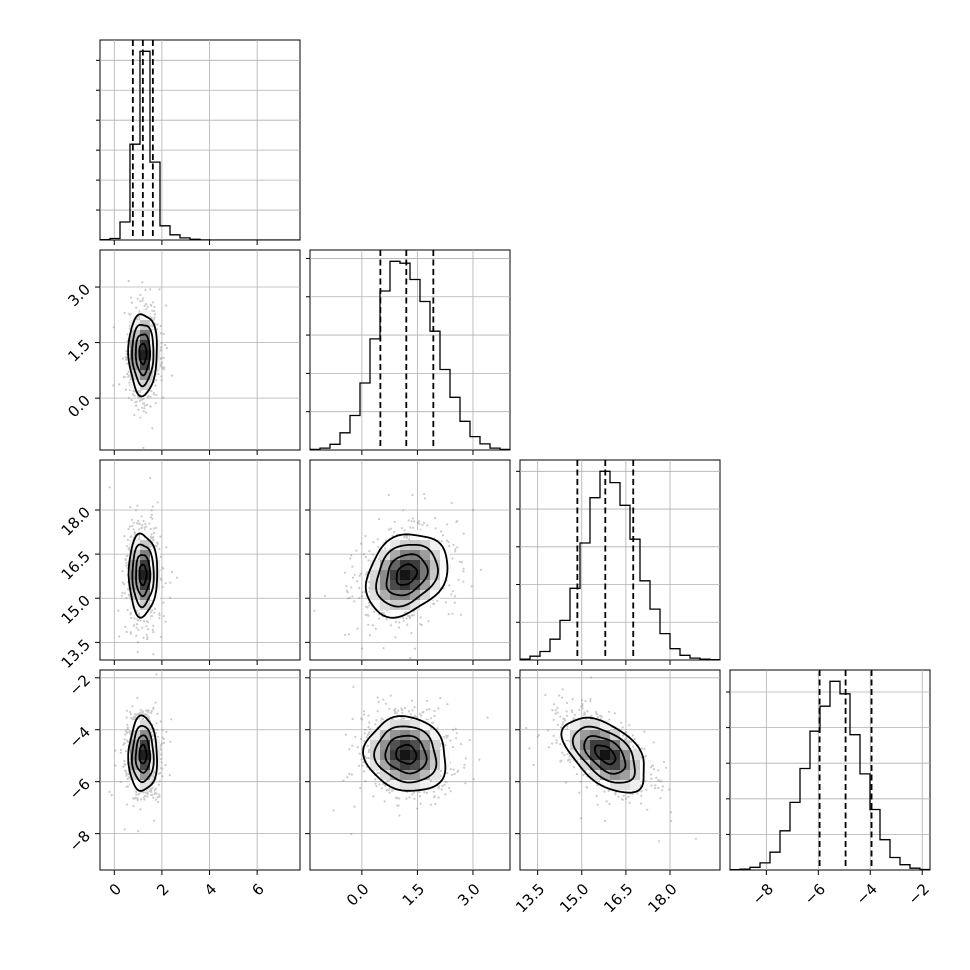  I want to click on panel-frame, so click(410, 350).